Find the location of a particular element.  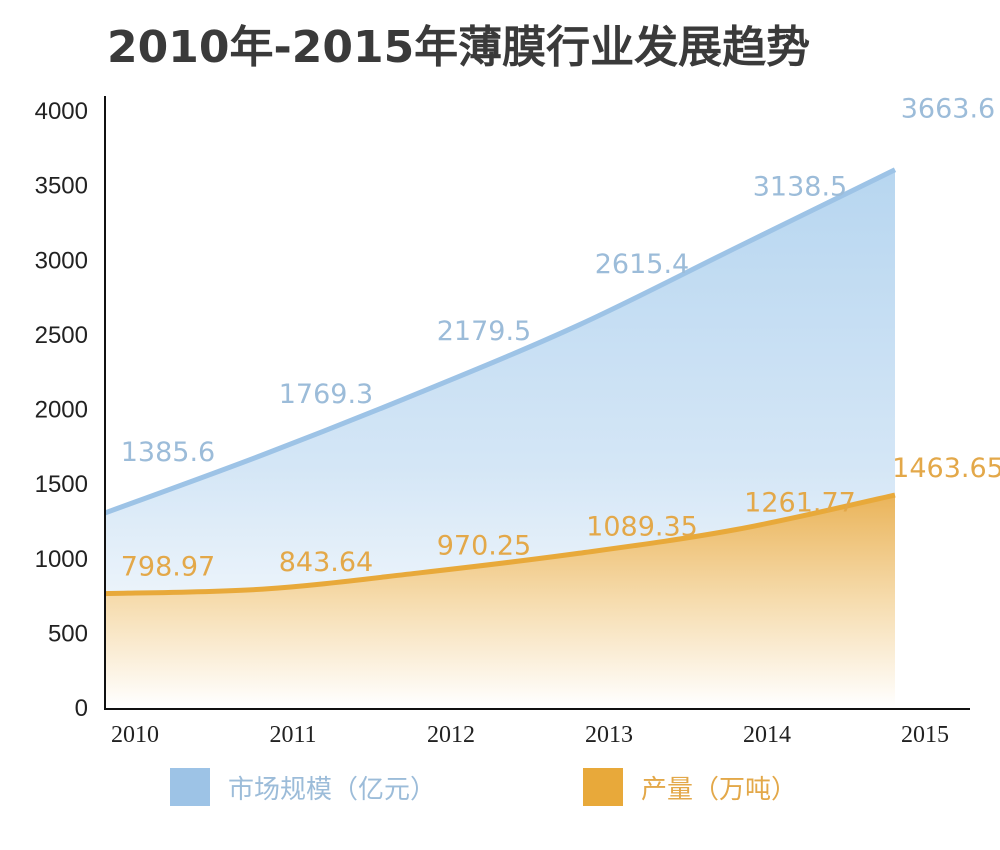

data-label-market-size-2012: 2179.5 is located at coordinates (484, 331).